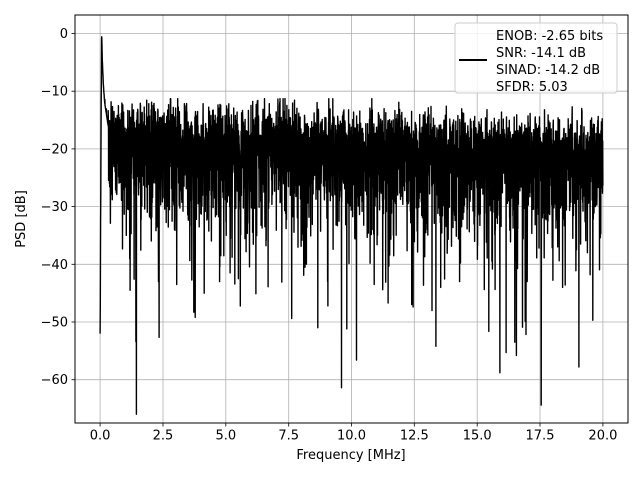  I want to click on legend-enob: ENOB: -2.65 bits, so click(549, 36).